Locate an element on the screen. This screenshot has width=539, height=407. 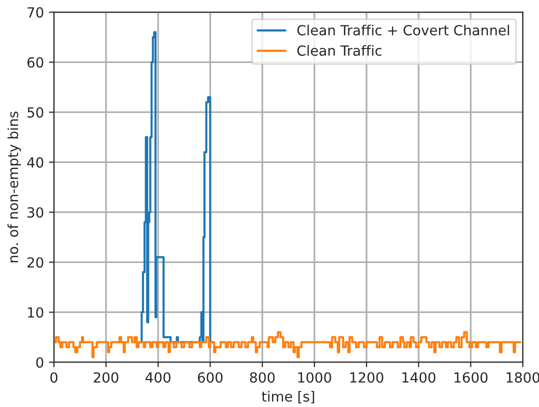
x-tick-label: 400 is located at coordinates (158, 377).